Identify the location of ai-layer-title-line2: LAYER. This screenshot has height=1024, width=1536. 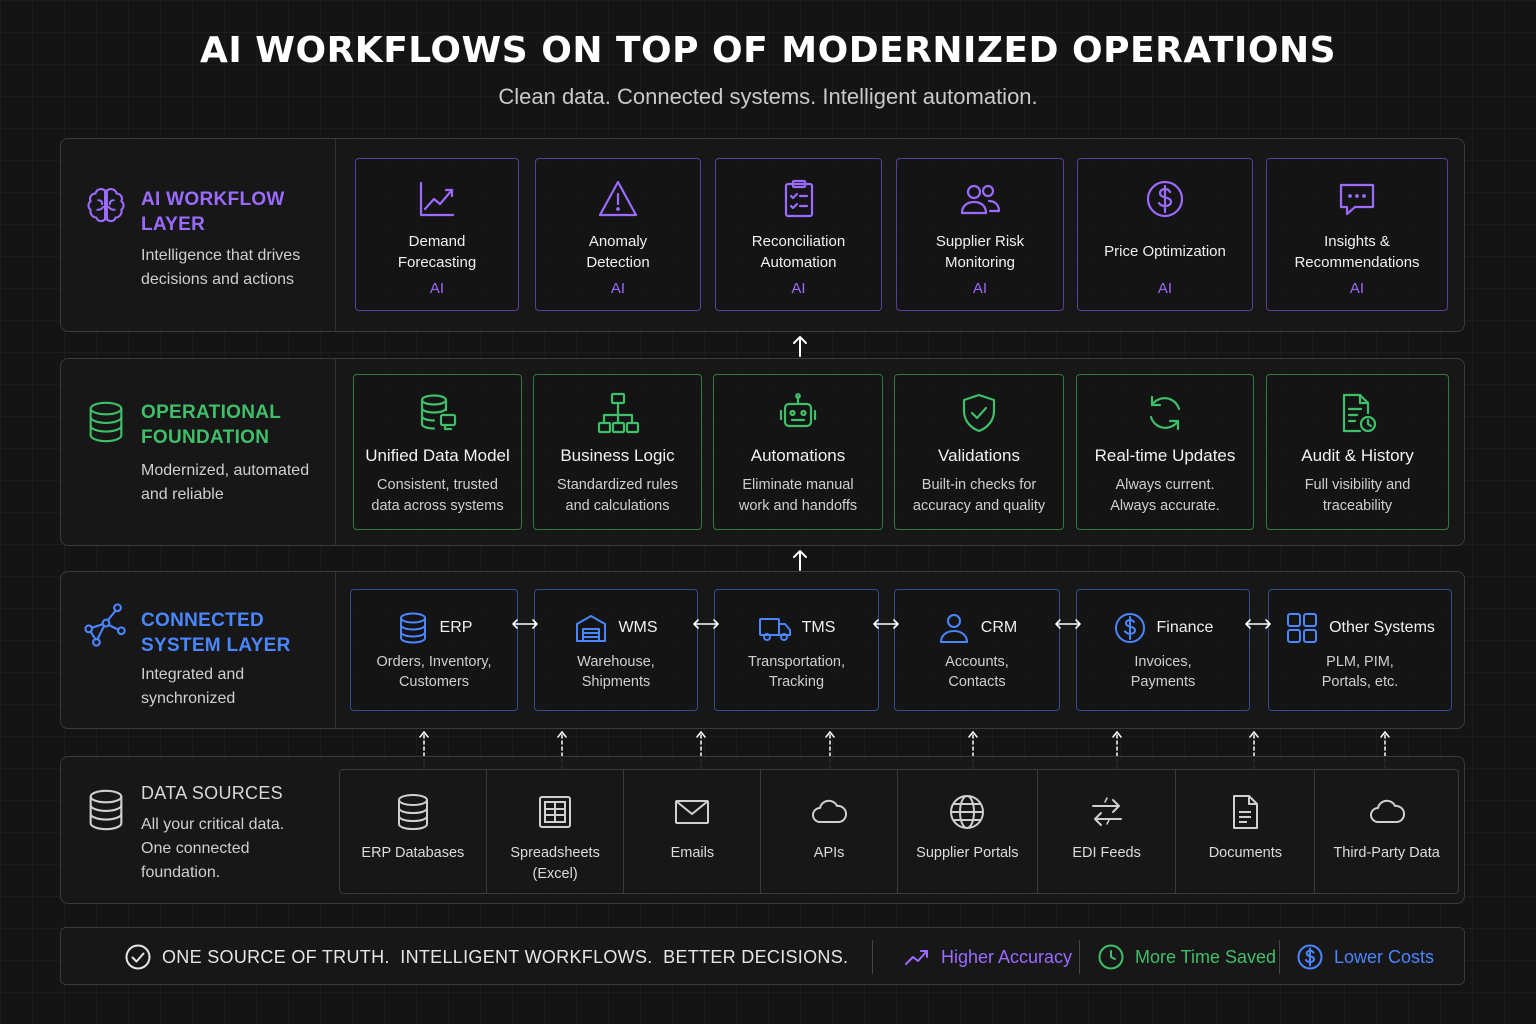
(173, 224).